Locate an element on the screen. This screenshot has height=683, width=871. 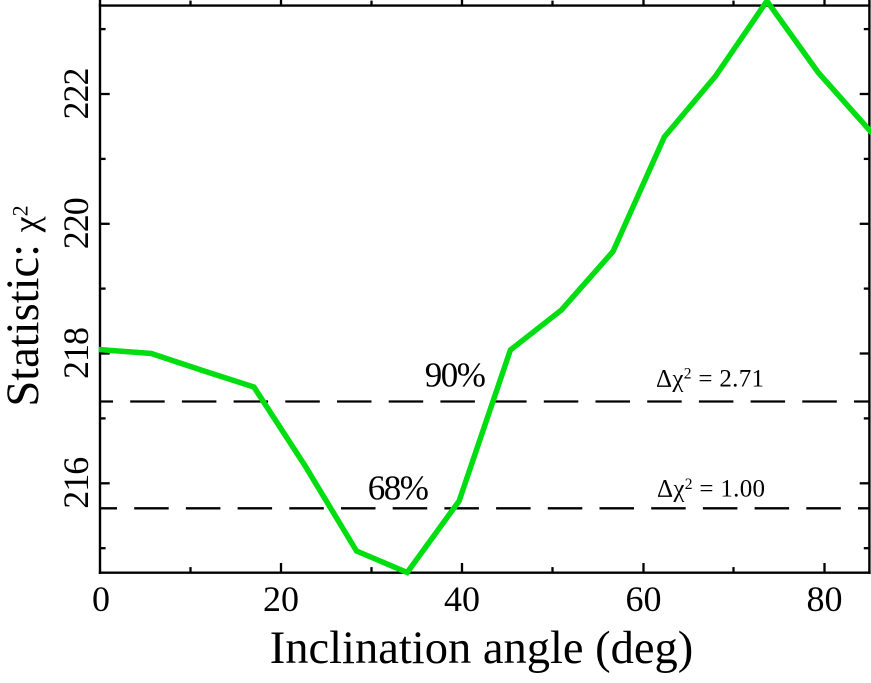
svg-text: Inclination angle (deg) is located at coordinates (482, 648).